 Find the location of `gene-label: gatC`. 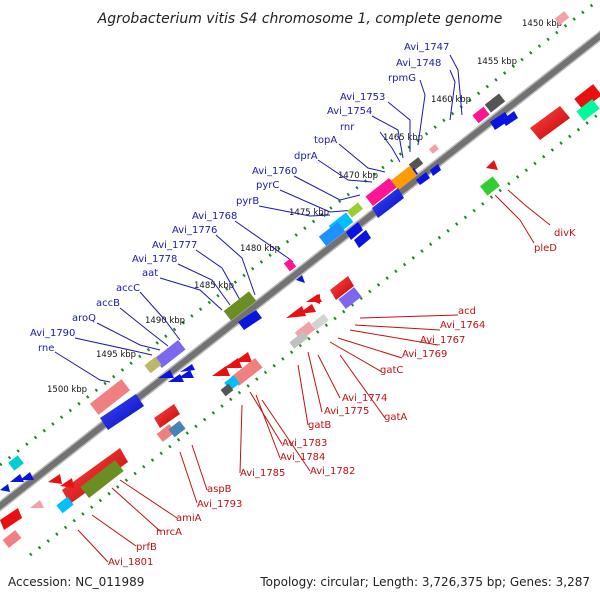

gene-label: gatC is located at coordinates (391, 370).